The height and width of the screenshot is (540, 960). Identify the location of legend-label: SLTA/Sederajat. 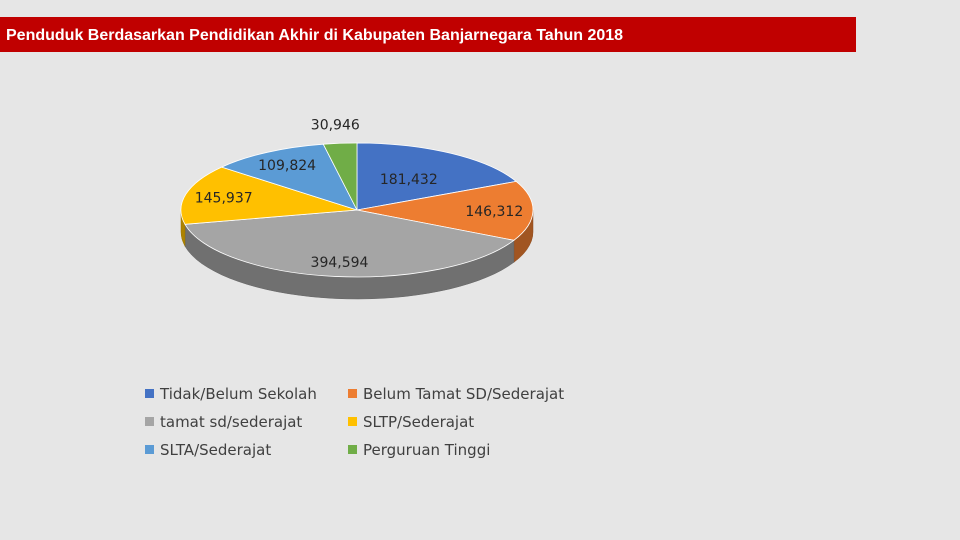
(216, 449).